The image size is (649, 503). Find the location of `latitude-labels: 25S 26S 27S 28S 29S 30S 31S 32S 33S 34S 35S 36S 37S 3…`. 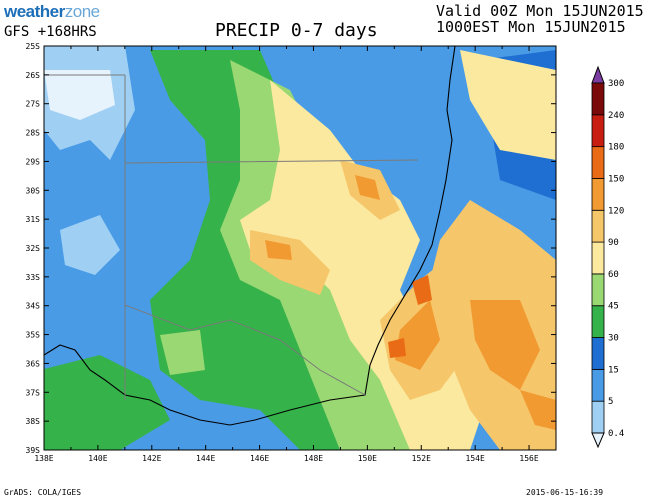

latitude-labels: 25S 26S 27S 28S 29S 30S 31S 32S 33S 34S 35S 36S 37S 3… is located at coordinates (33, 248).